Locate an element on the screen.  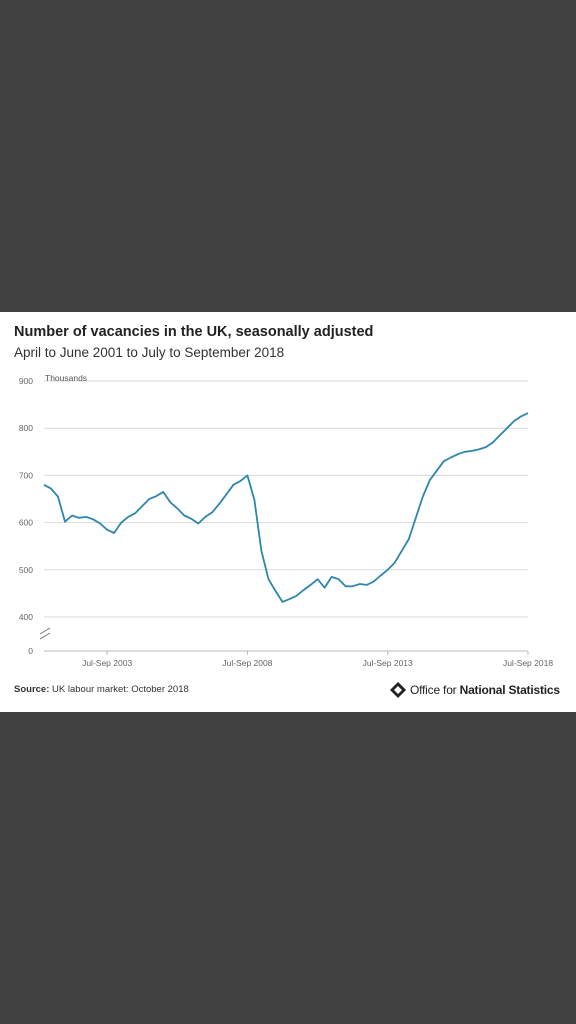
ons-logo: Office for National Statistics is located at coordinates (475, 690).